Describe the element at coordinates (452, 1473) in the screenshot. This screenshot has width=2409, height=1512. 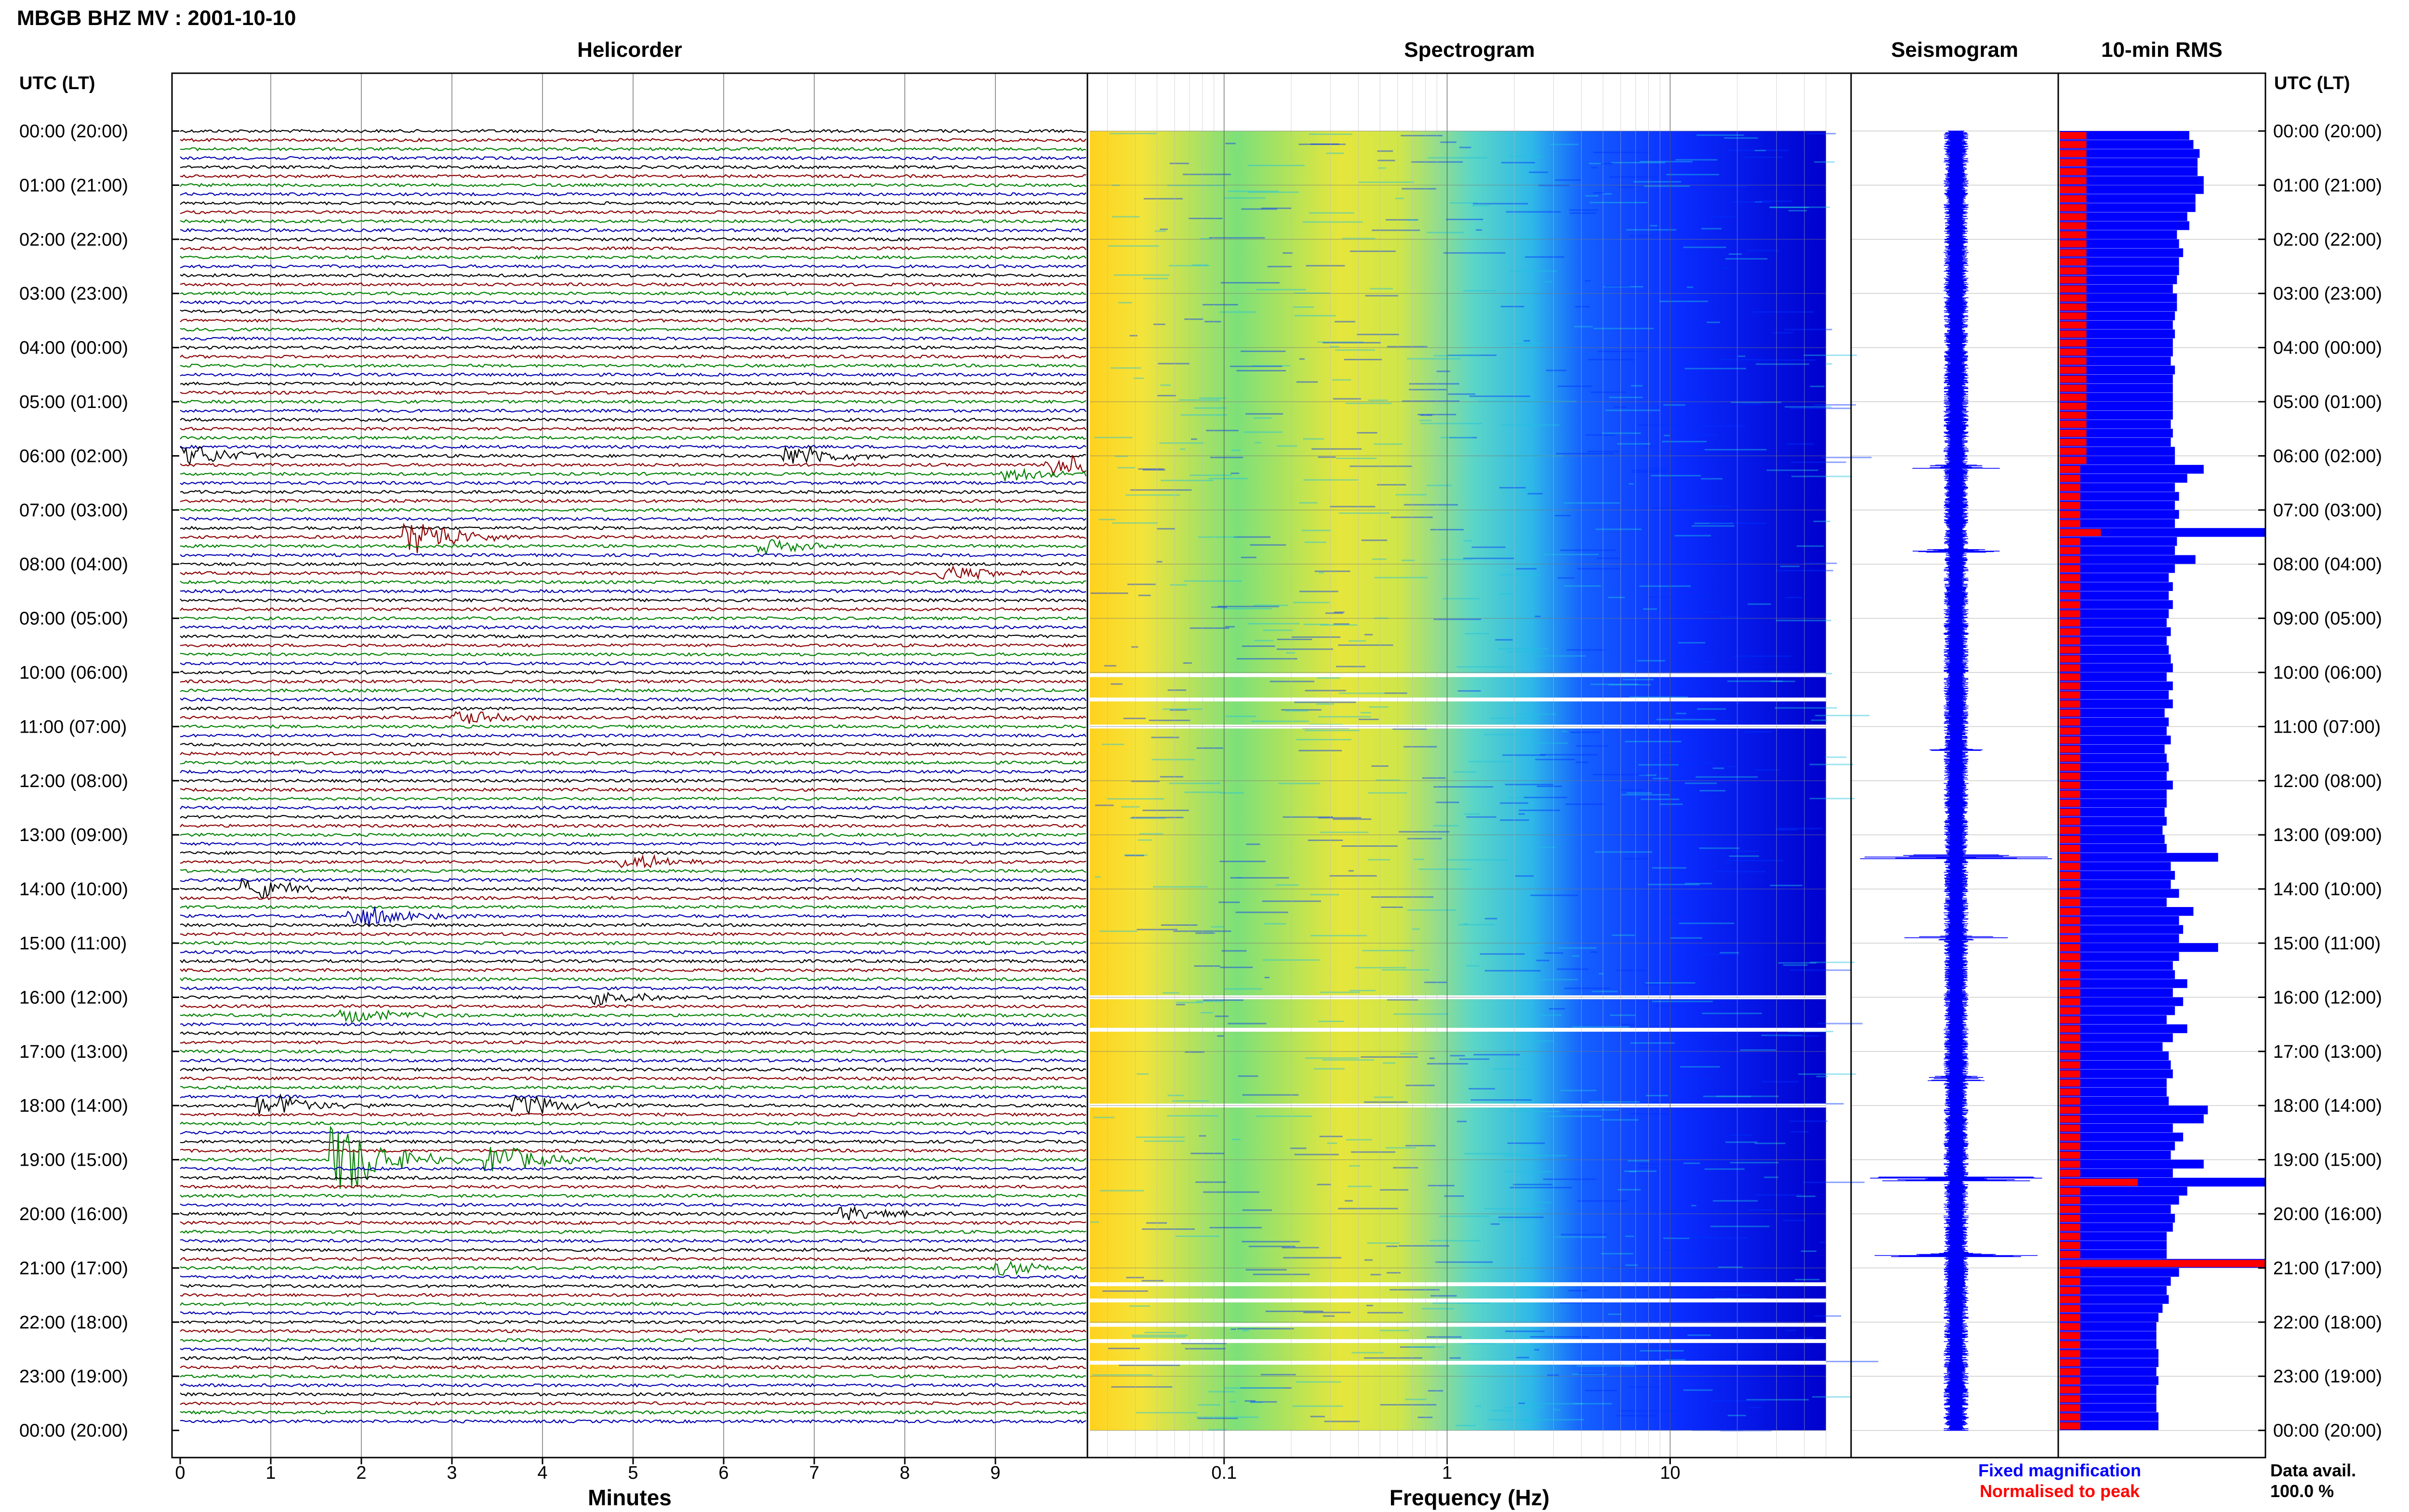
I see `x-tick-label: 3` at that location.